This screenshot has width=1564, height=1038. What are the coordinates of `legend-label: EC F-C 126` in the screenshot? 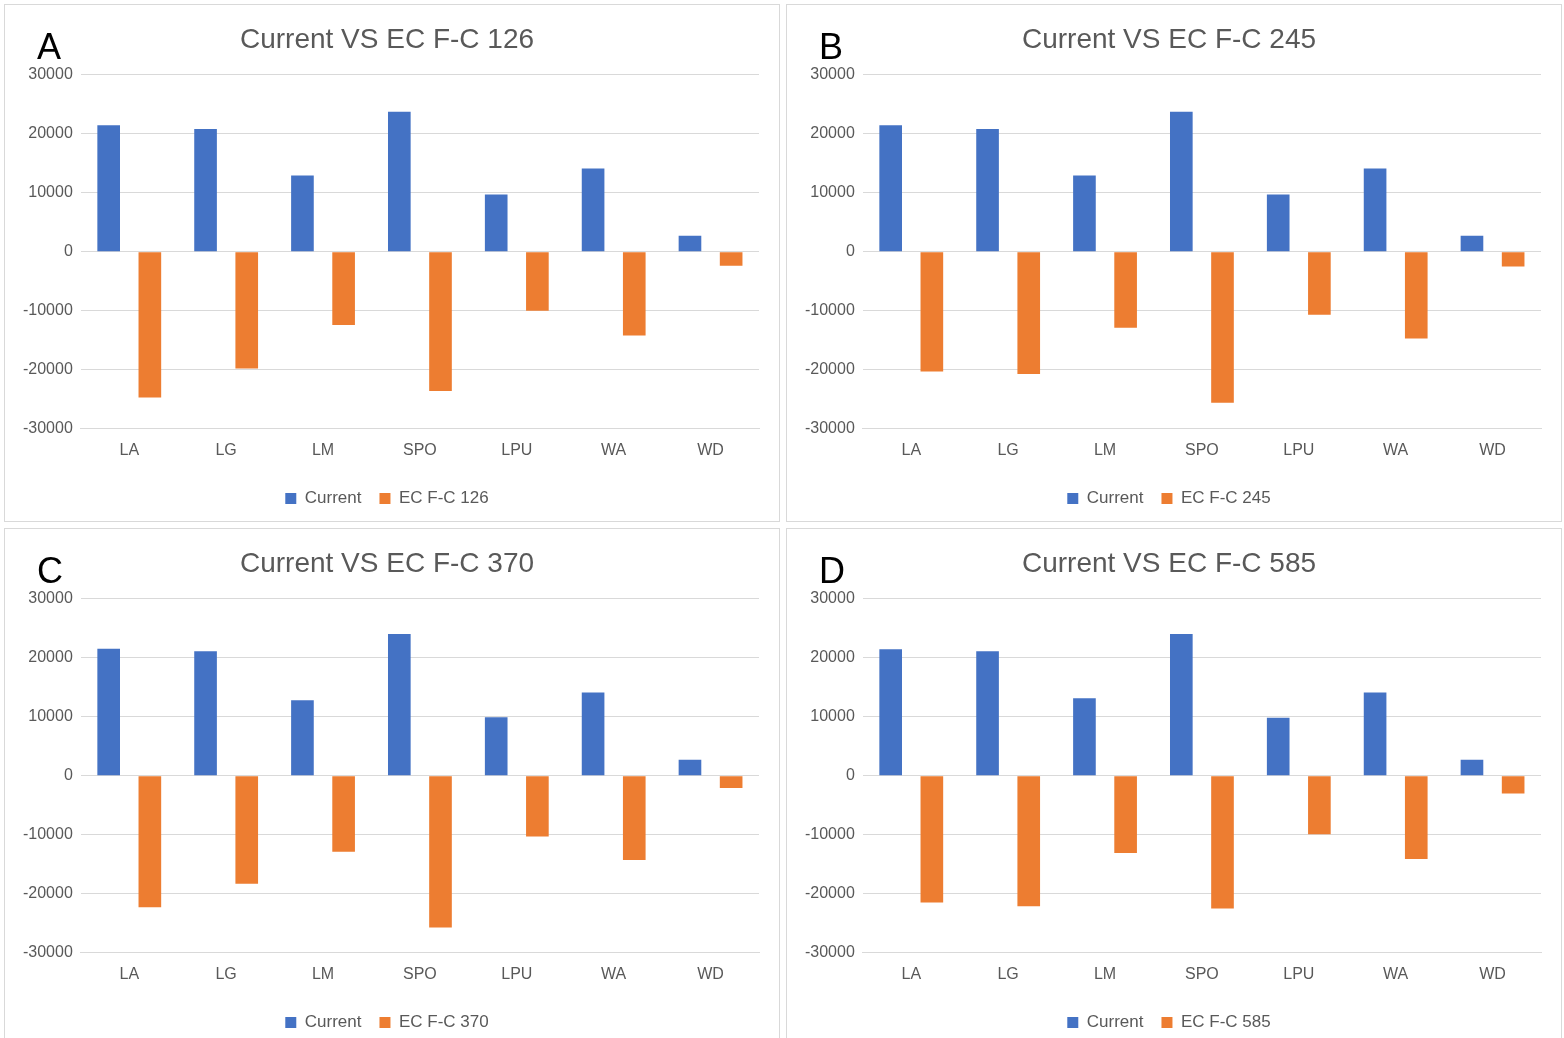 It's located at (443, 498).